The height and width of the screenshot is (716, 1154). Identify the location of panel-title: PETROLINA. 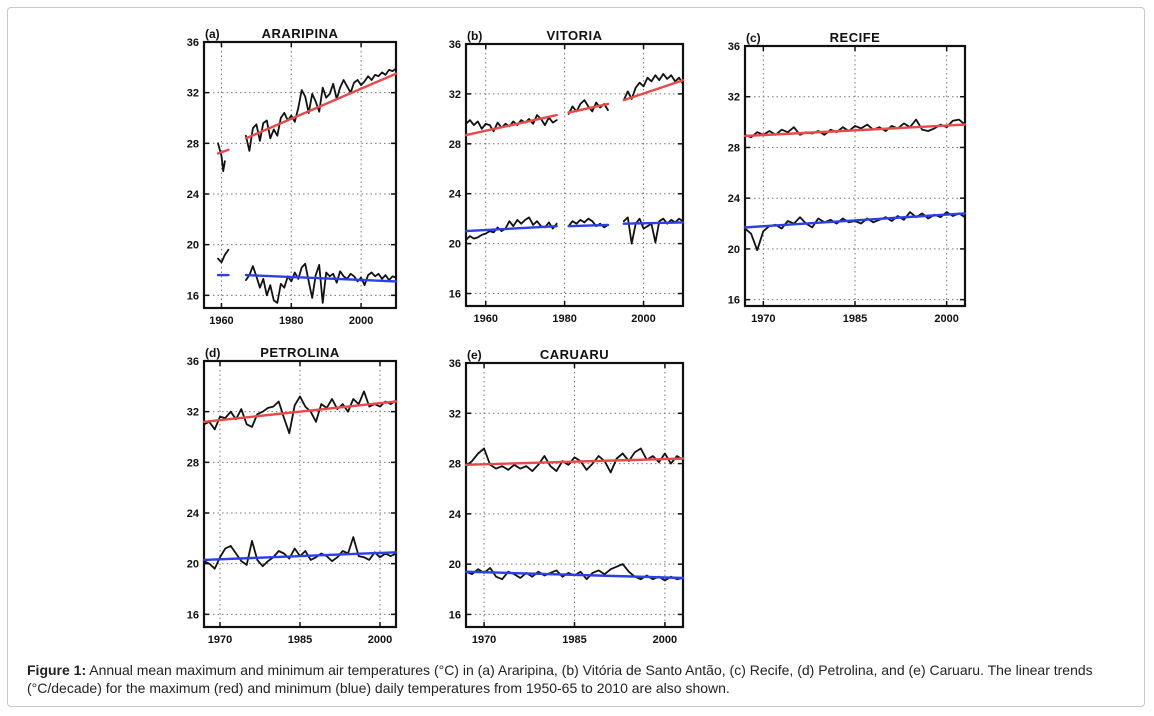
(300, 352).